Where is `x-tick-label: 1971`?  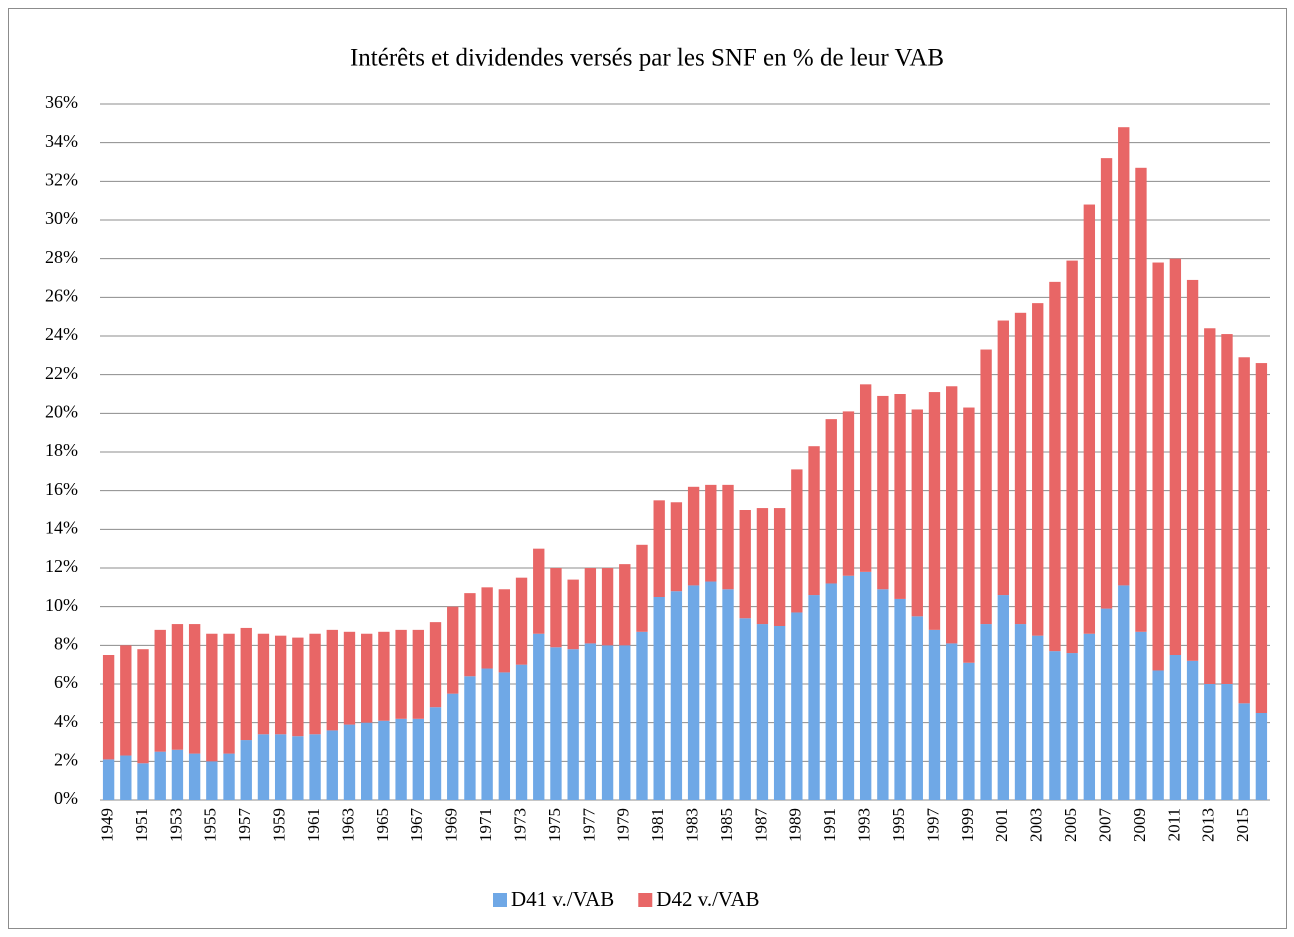 x-tick-label: 1971 is located at coordinates (485, 825).